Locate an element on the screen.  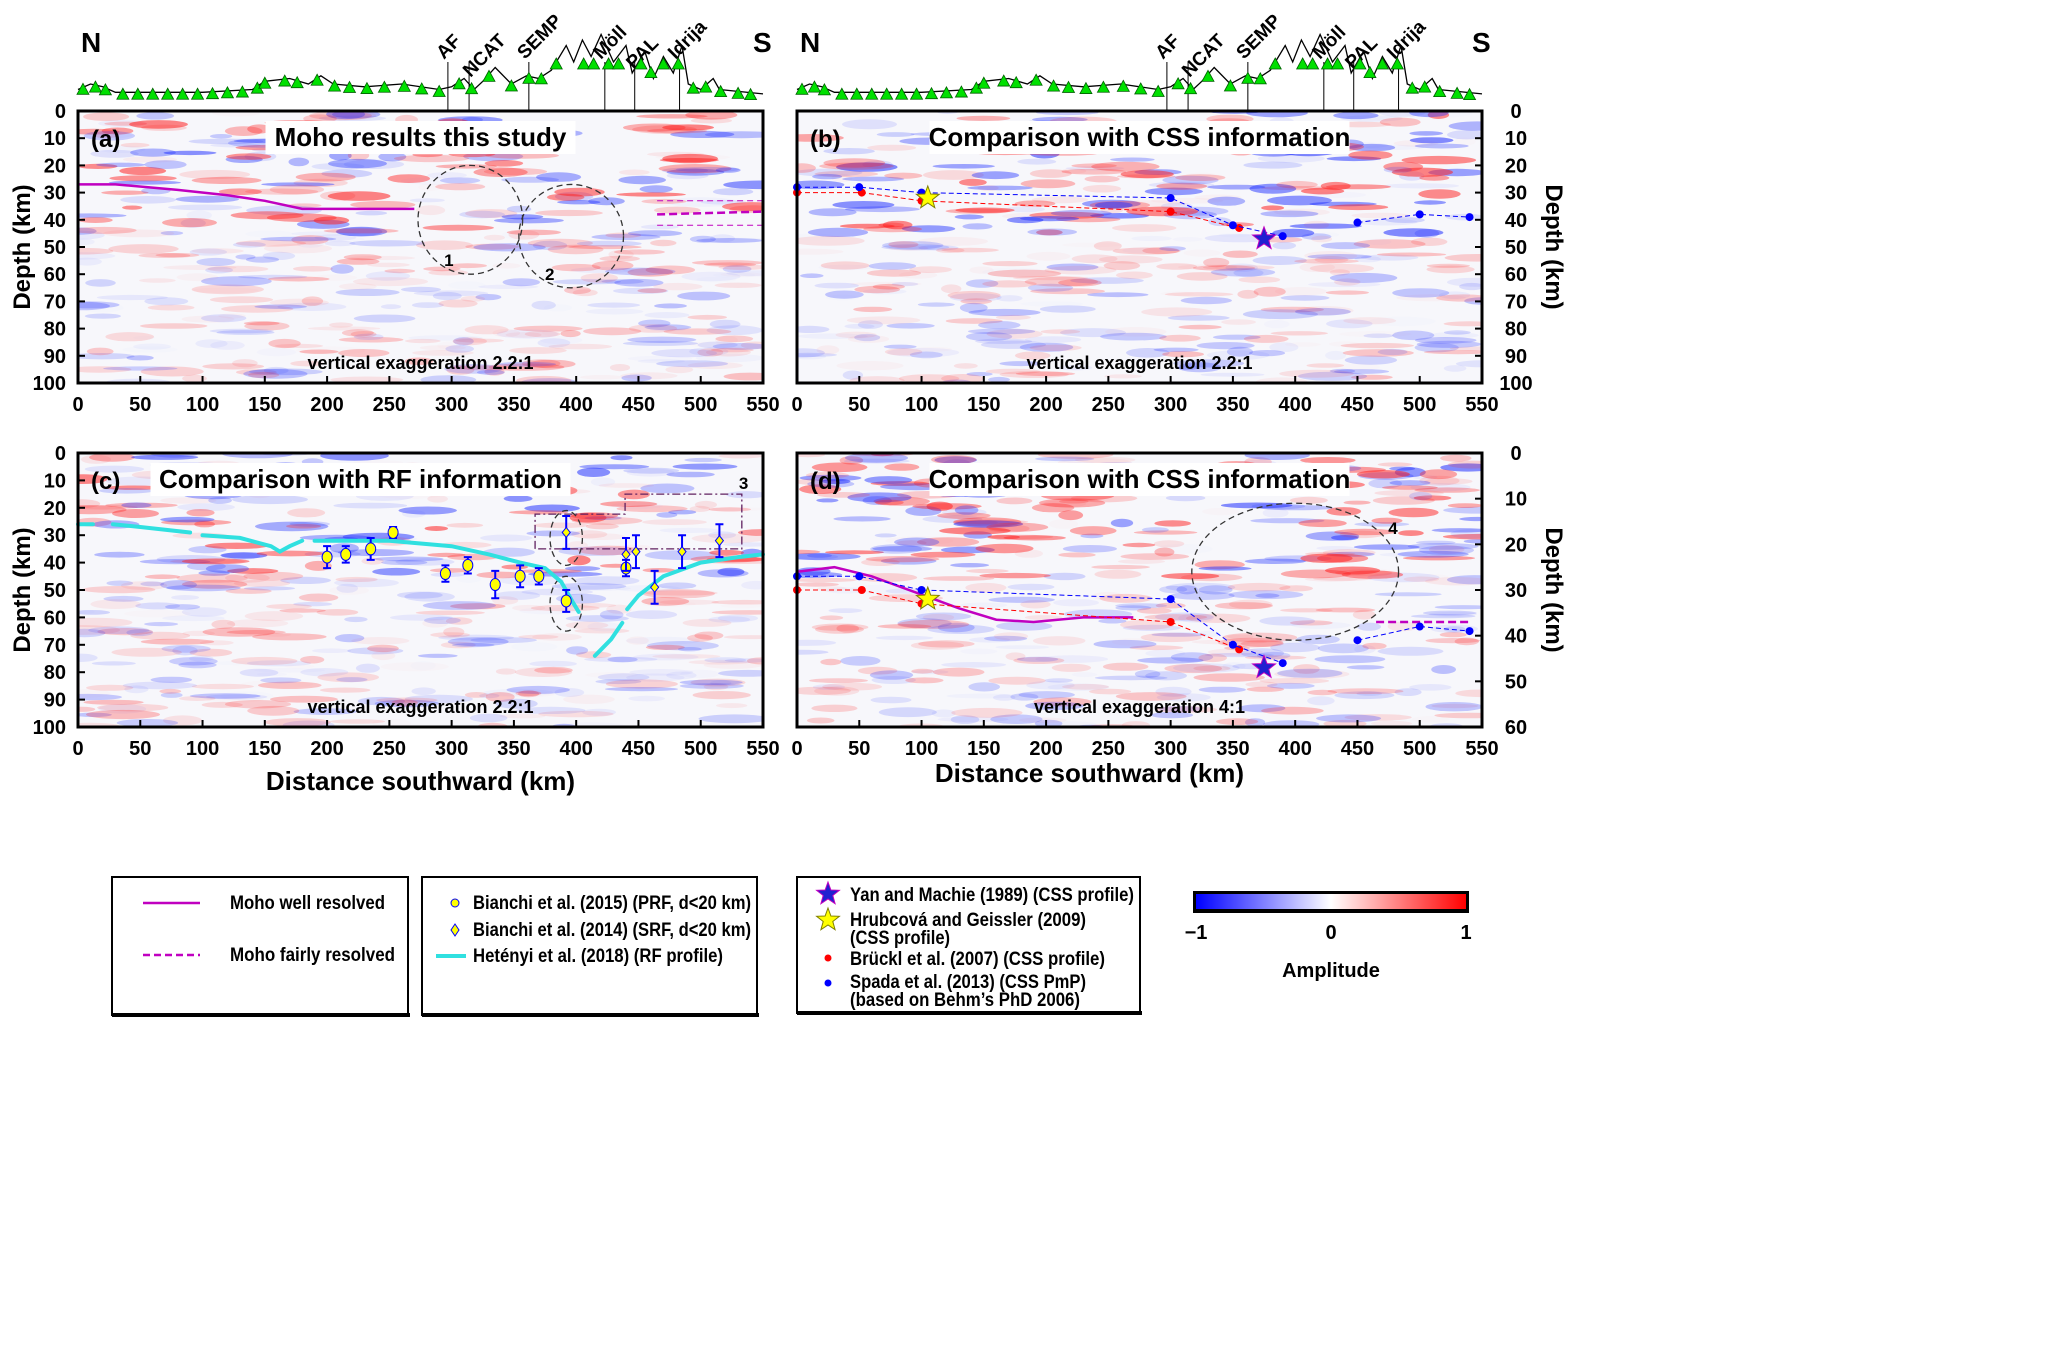
y-tick-label: 80 is located at coordinates (1516, 330).